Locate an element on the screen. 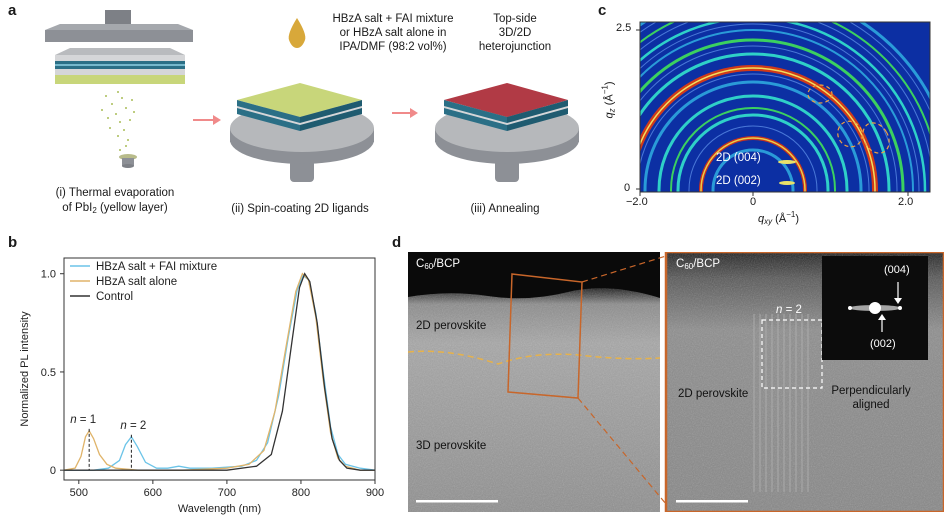  left-2d-label: 2D perovskite is located at coordinates (451, 326).